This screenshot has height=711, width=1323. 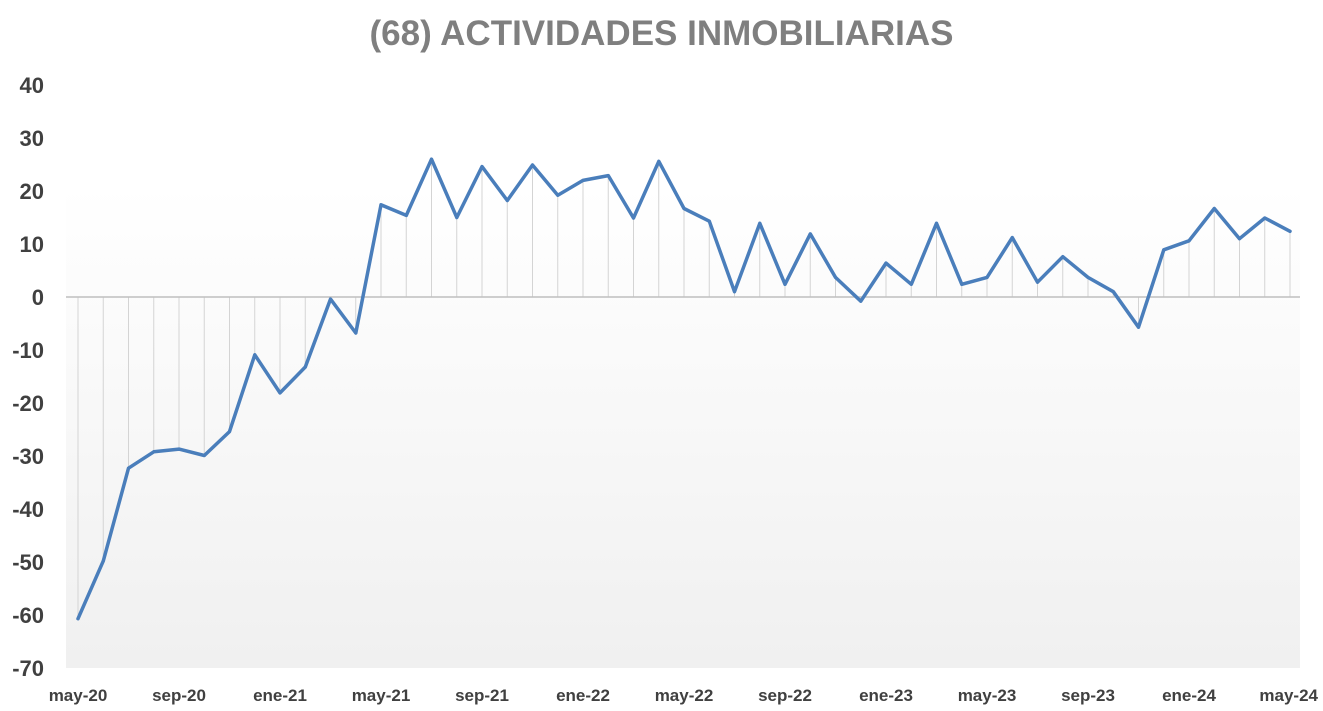 What do you see at coordinates (28, 615) in the screenshot?
I see `y-tick-label: -60` at bounding box center [28, 615].